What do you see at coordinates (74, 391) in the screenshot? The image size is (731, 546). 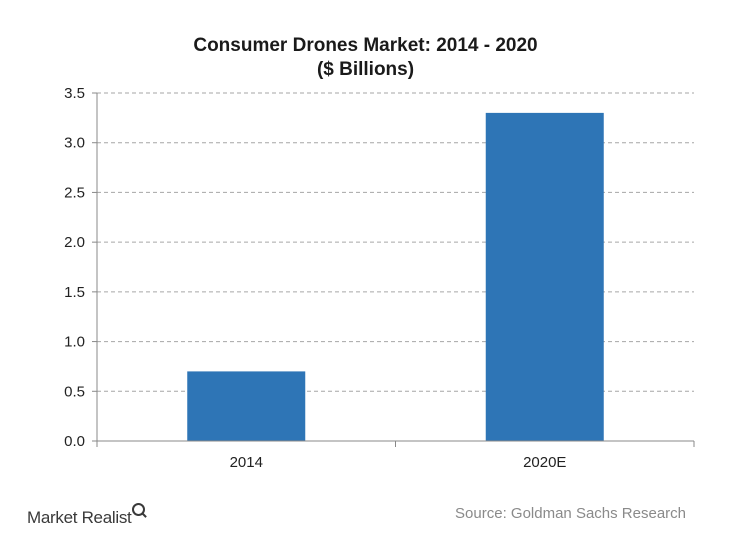 I see `y-tick-label: 0.5` at bounding box center [74, 391].